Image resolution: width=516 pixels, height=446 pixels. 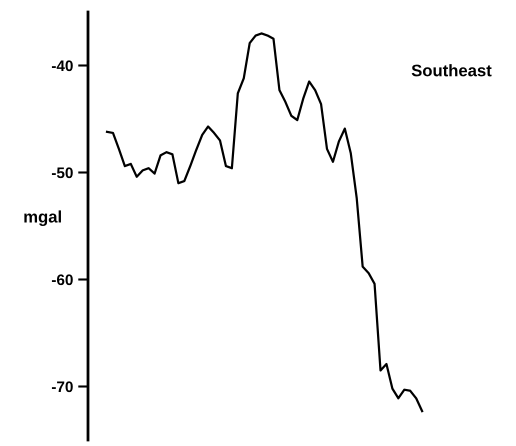 I want to click on y-tick-label: -70, so click(x=62, y=386).